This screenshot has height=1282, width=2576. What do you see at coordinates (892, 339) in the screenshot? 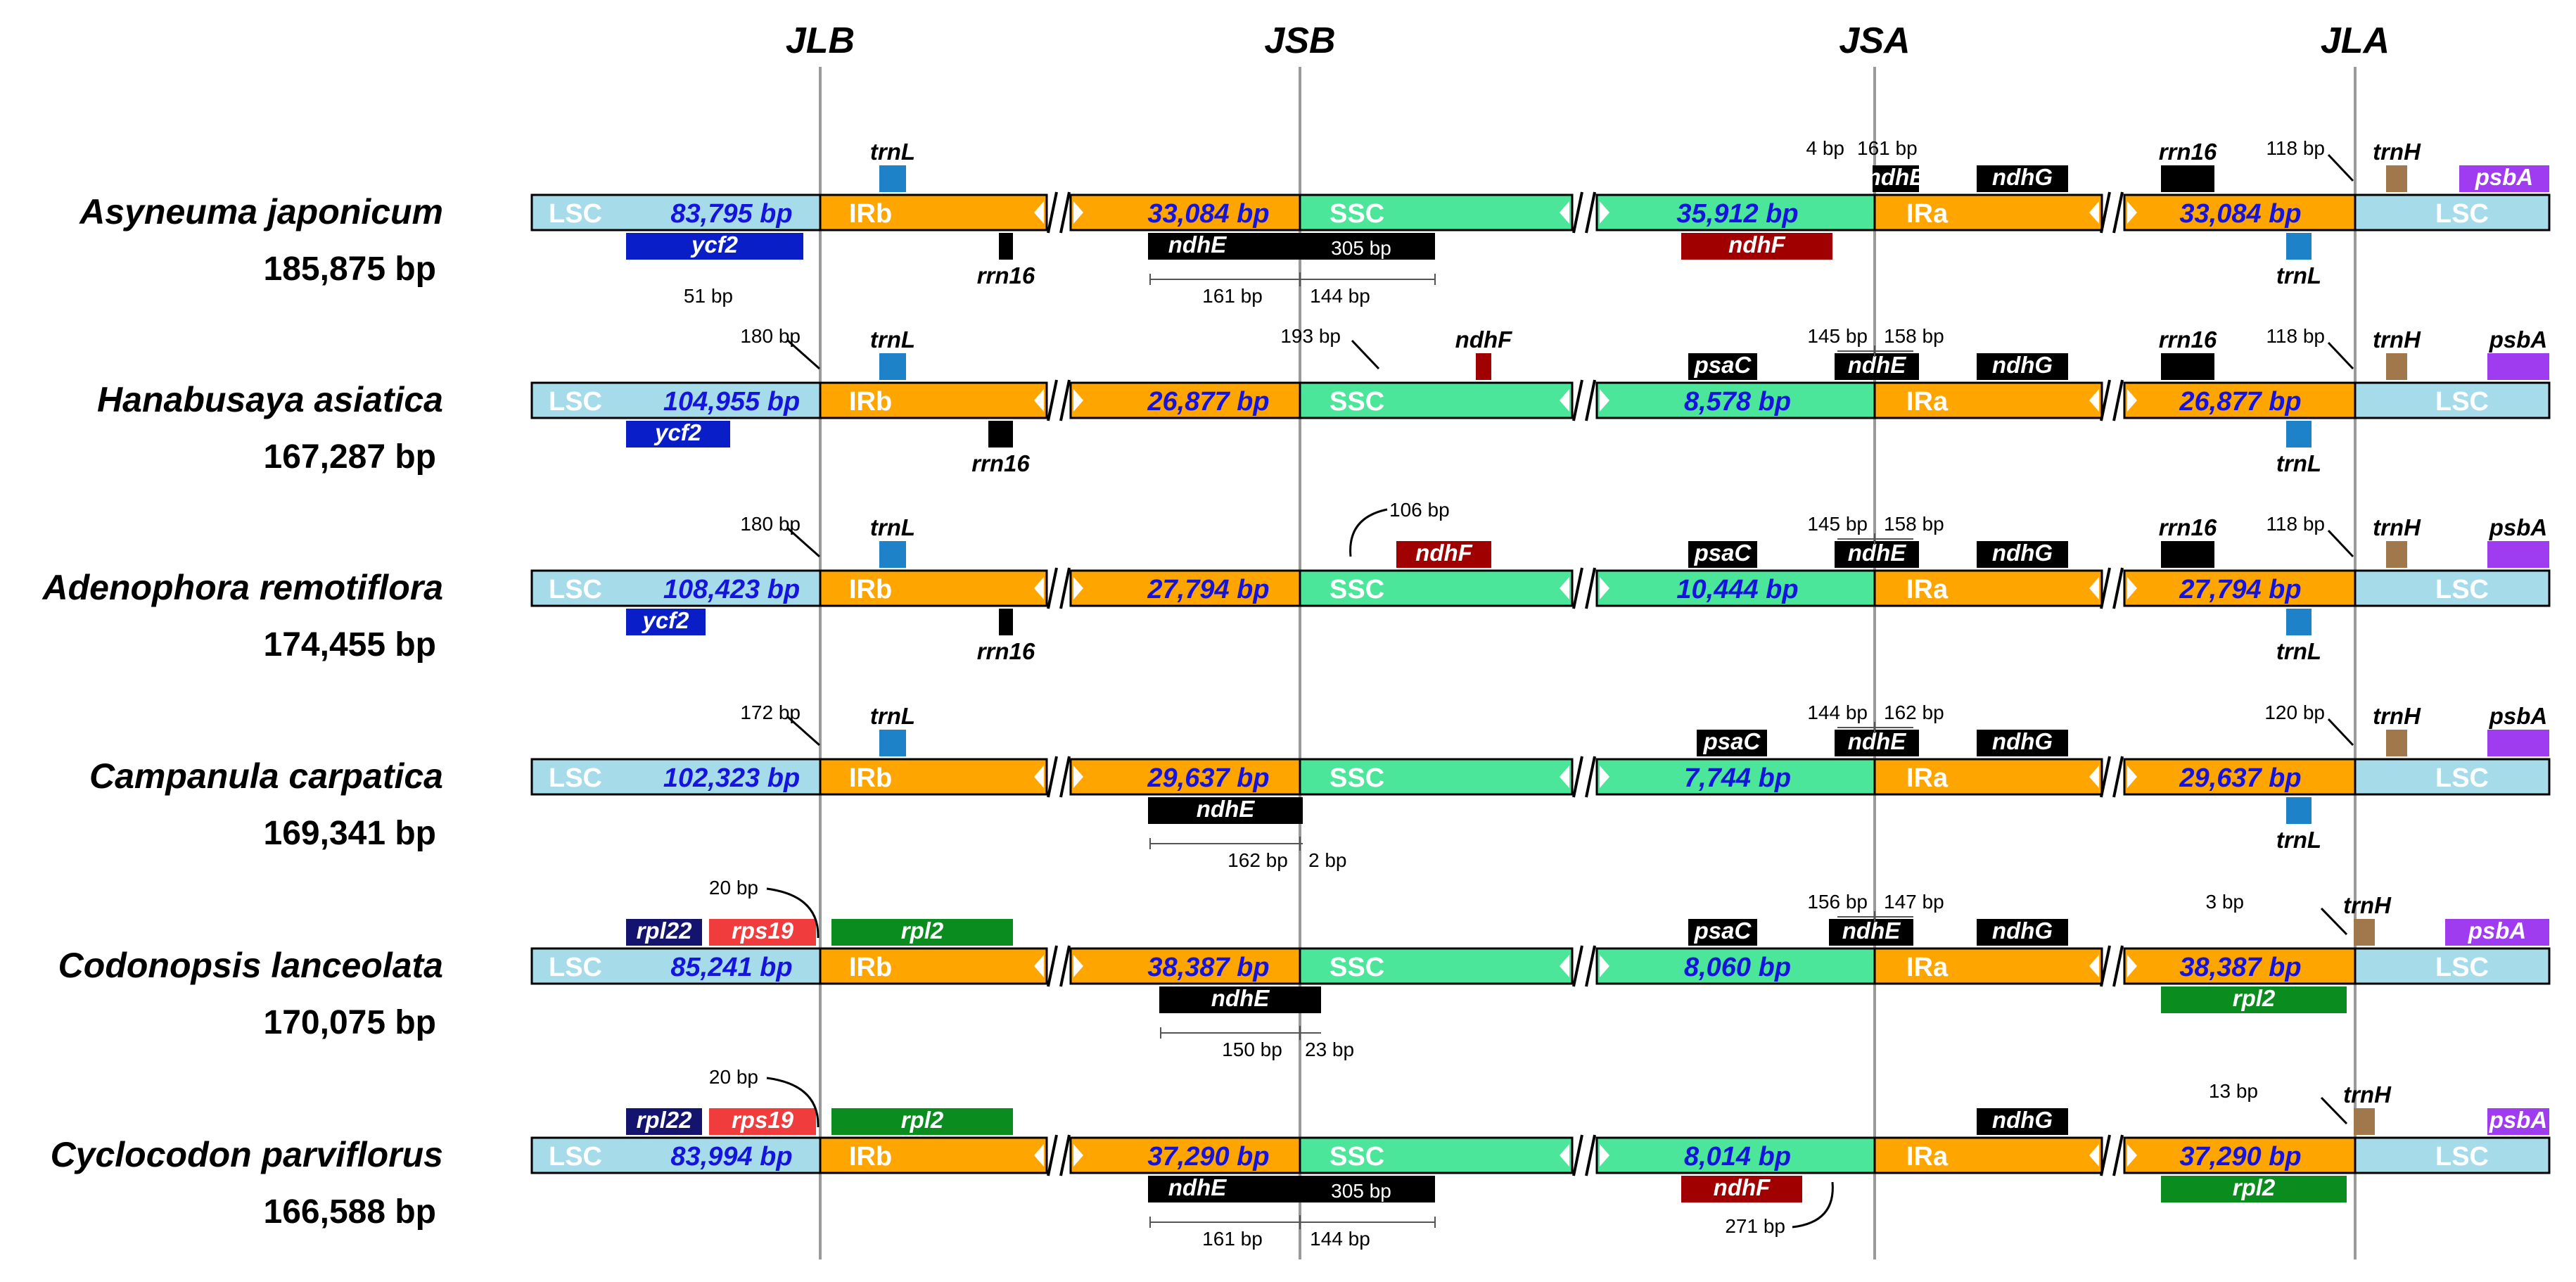
I see `gene-trnL-label: trnL` at bounding box center [892, 339].